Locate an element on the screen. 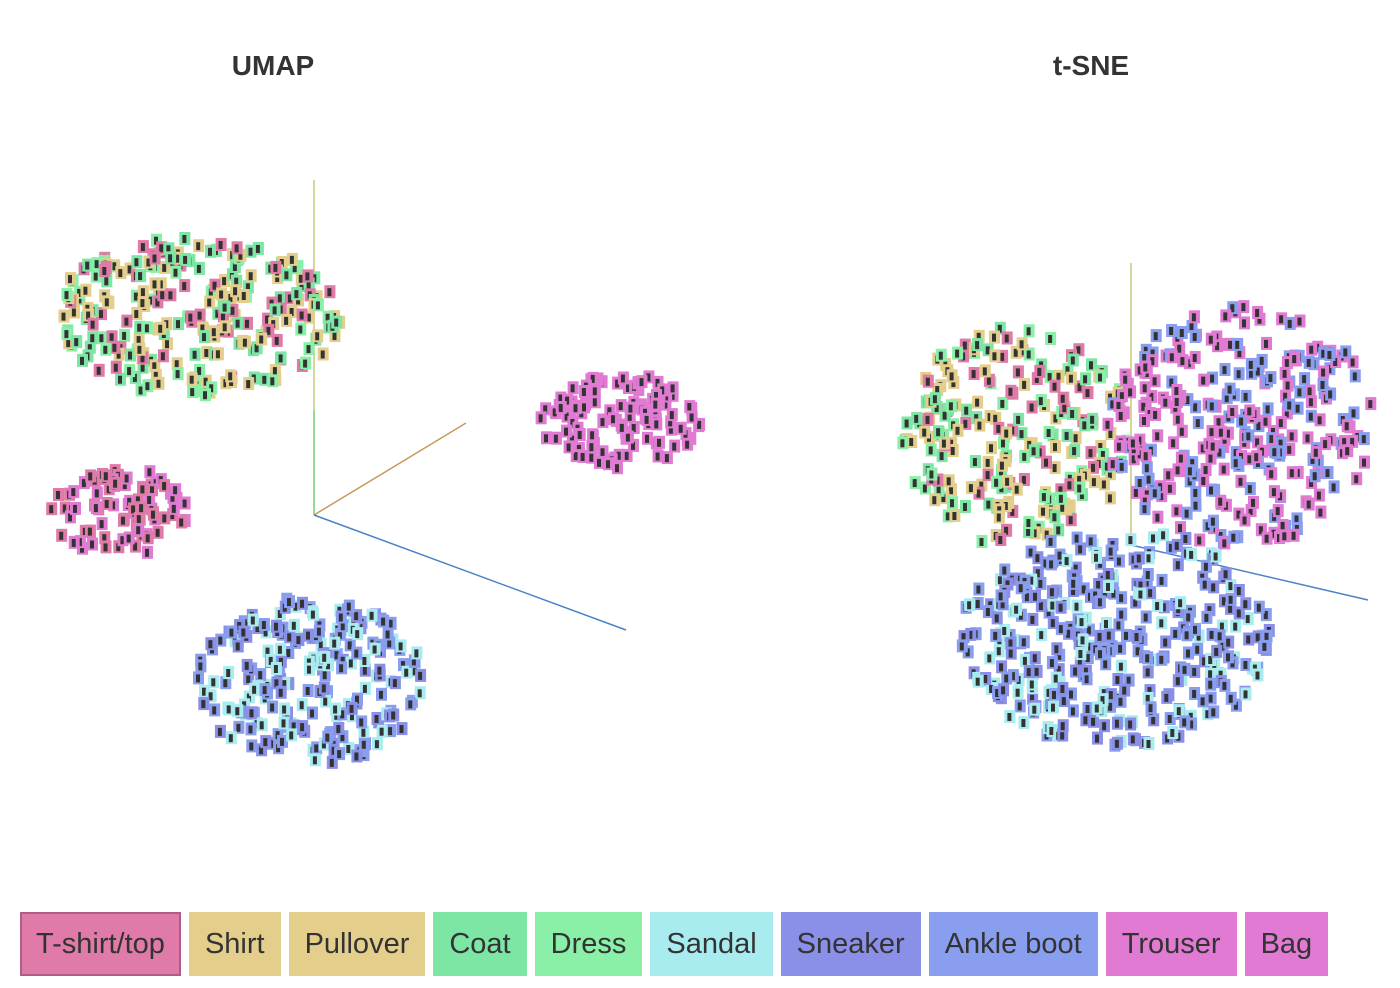  legend-label: Ankle boot is located at coordinates (1013, 943).